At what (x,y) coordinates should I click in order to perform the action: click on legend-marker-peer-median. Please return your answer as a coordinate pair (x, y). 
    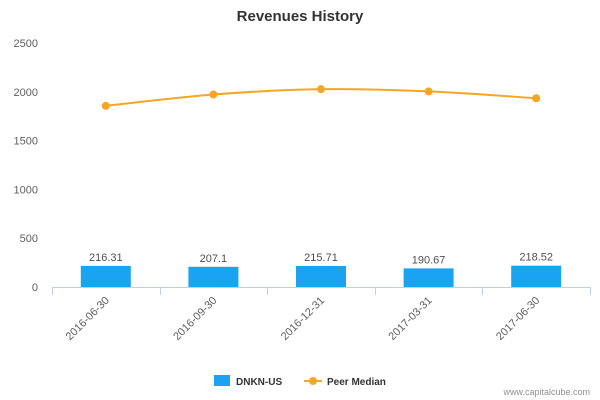
    Looking at the image, I should click on (313, 381).